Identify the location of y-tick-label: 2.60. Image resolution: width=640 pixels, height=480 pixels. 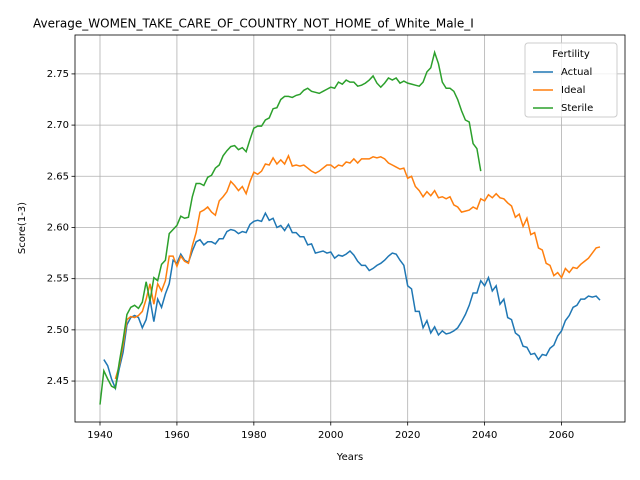
(58, 227).